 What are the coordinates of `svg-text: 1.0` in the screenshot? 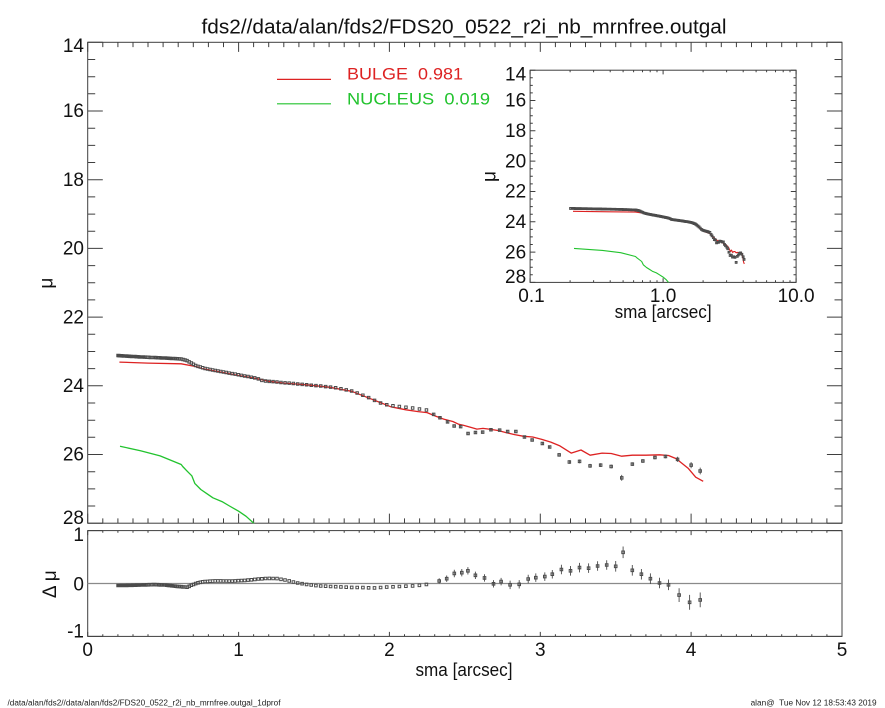 It's located at (663, 296).